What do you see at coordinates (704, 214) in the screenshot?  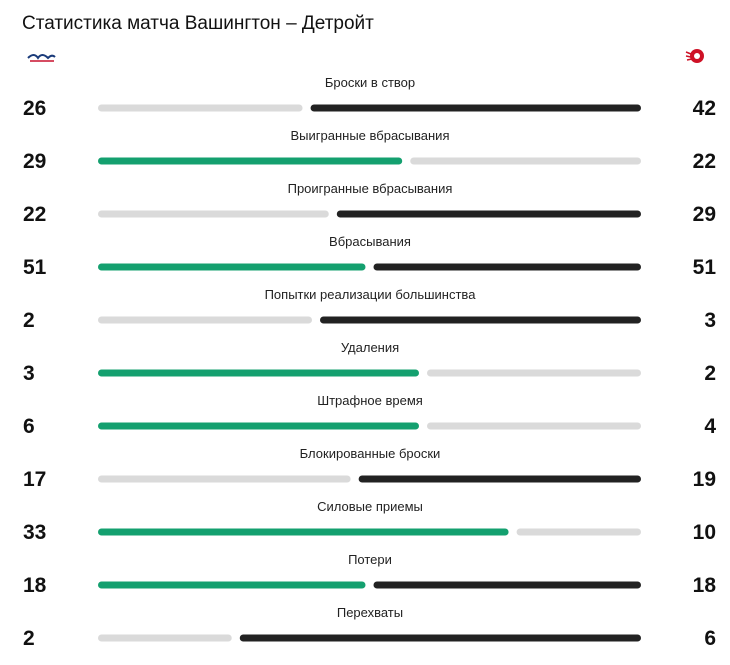 I see `away-value: 29` at bounding box center [704, 214].